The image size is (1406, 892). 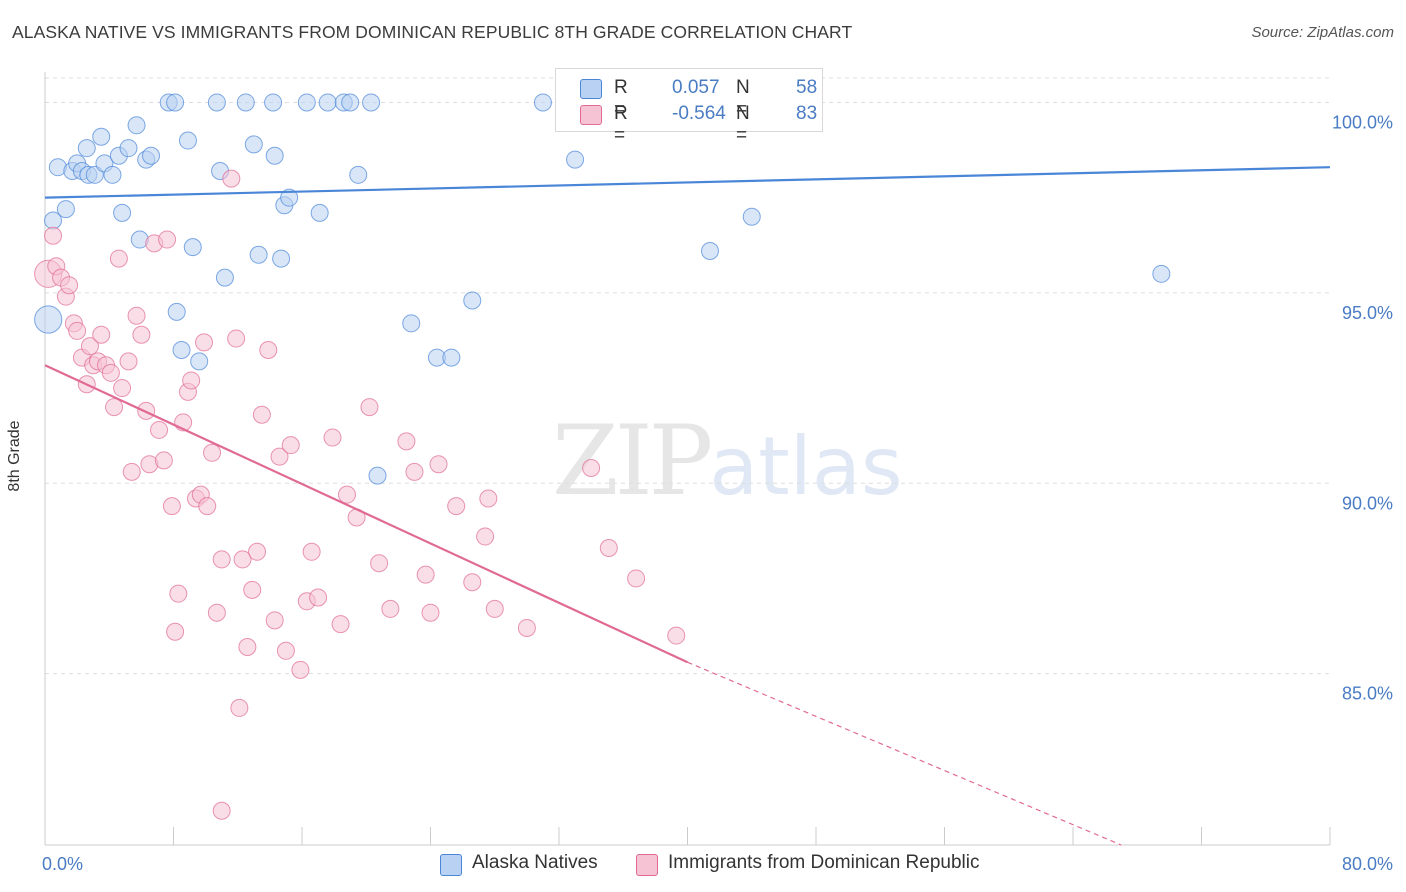 What do you see at coordinates (647, 865) in the screenshot?
I see `bottom-legend-swatch-pink` at bounding box center [647, 865].